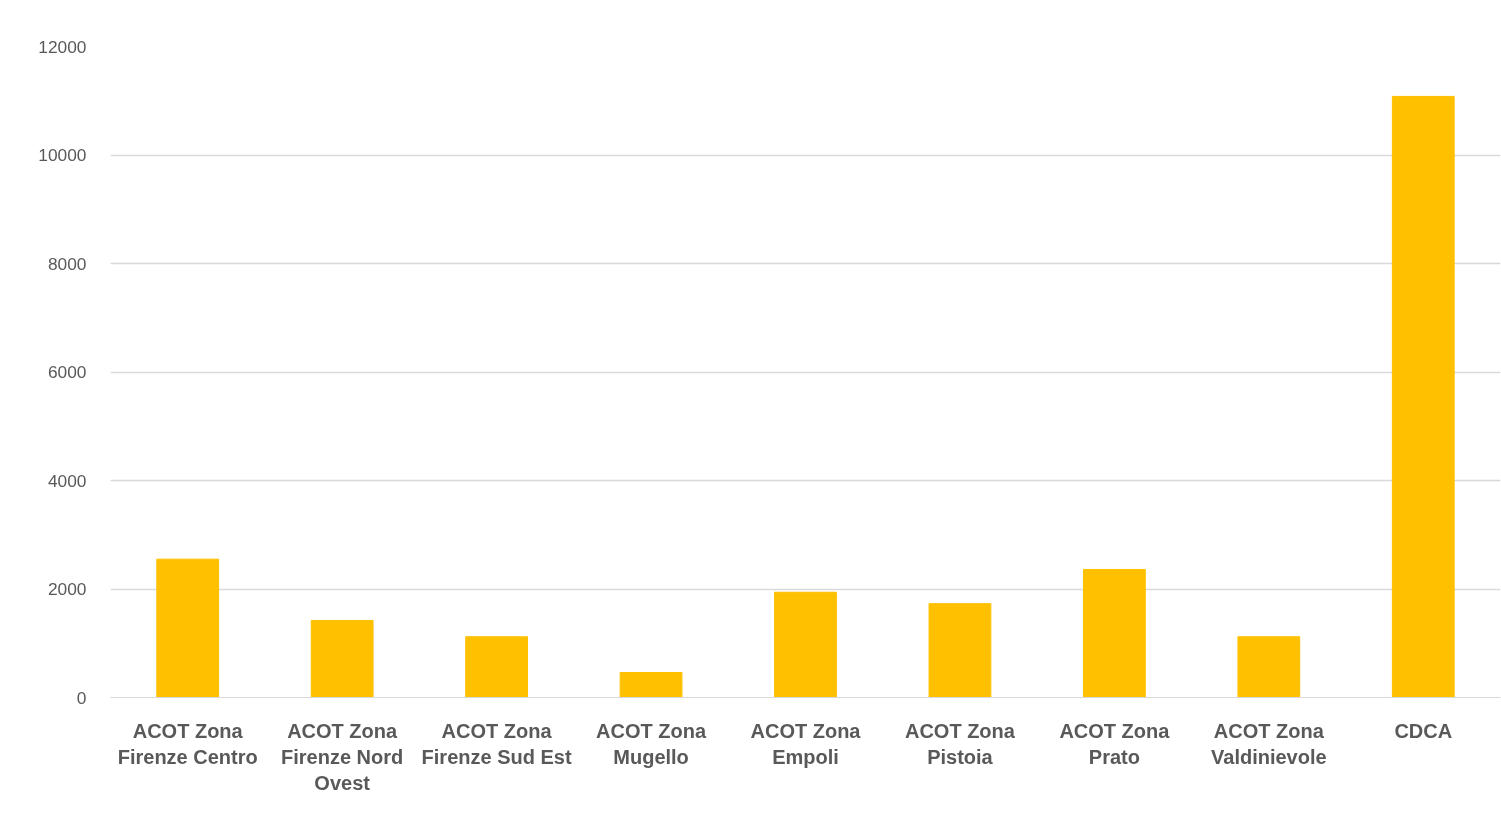 This screenshot has width=1501, height=836. Describe the element at coordinates (1269, 743) in the screenshot. I see `x-tick-label: ACOT Zona Valdinievole` at that location.